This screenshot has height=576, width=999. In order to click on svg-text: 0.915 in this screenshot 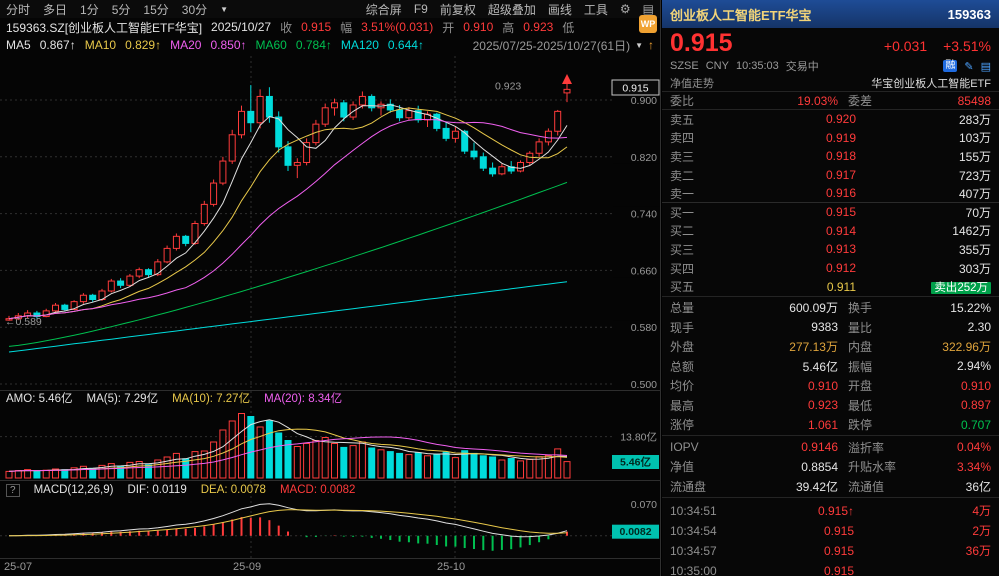, I will do `click(635, 89)`.